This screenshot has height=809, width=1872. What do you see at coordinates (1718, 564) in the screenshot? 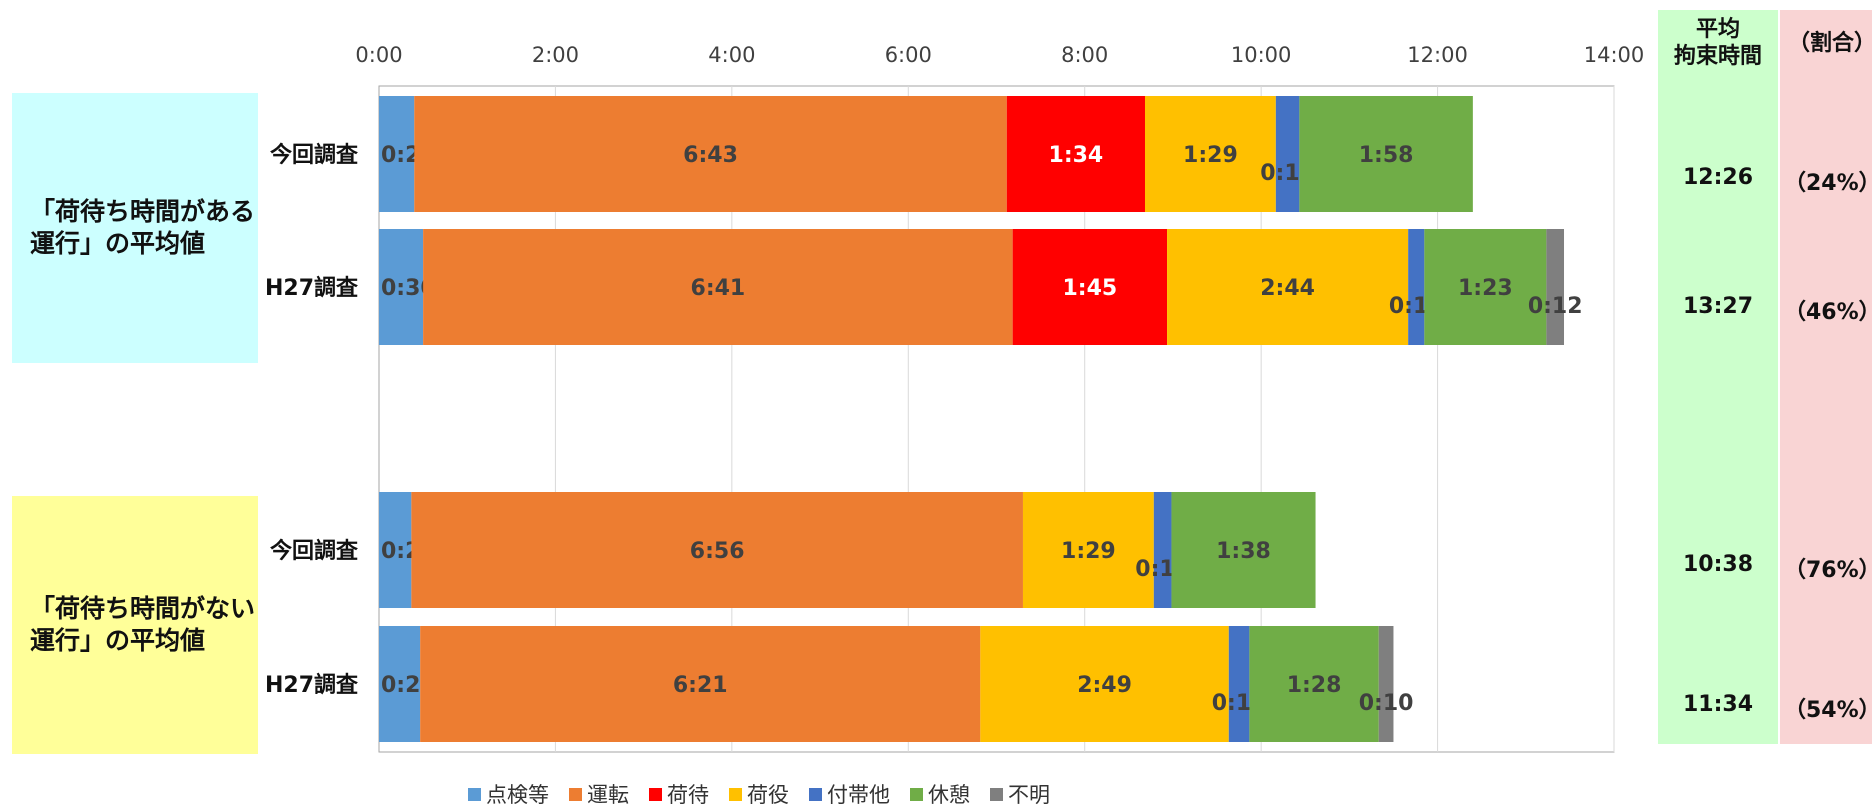
I see `avg-value-g2-current: 10:38` at bounding box center [1718, 564].